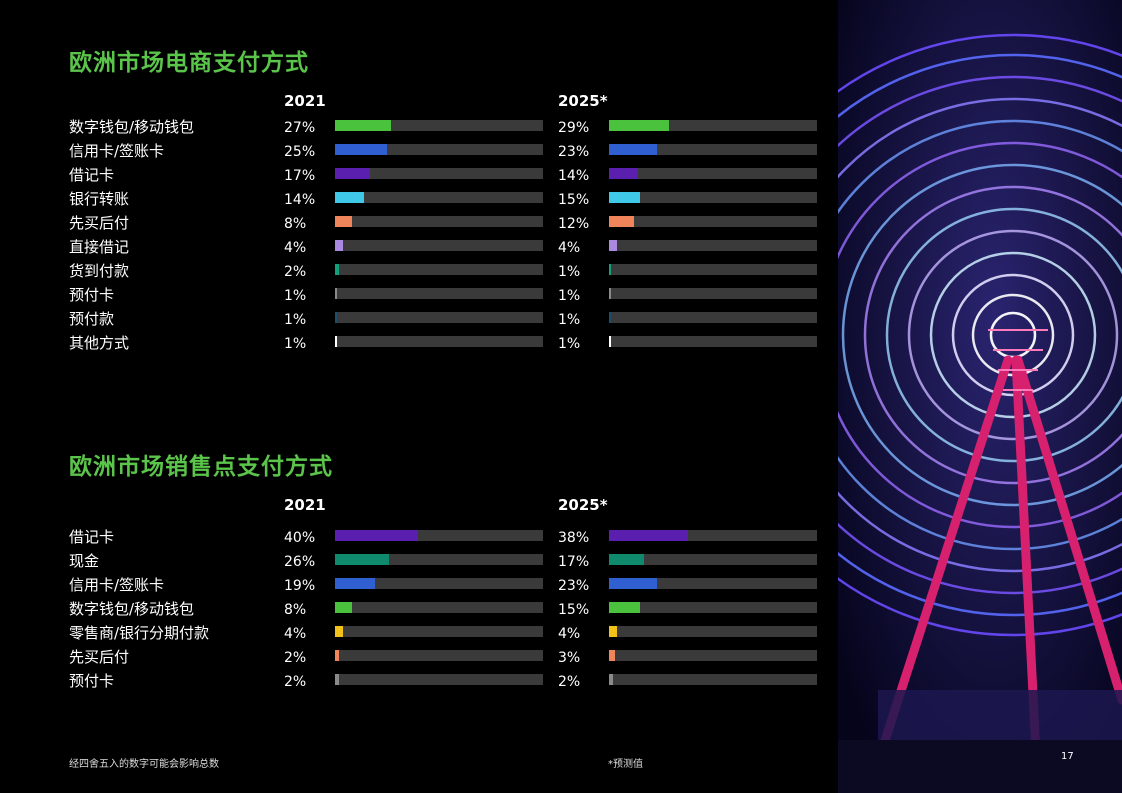 Image resolution: width=1122 pixels, height=793 pixels. I want to click on category-label: 数字钱包/移动钱包, so click(132, 127).